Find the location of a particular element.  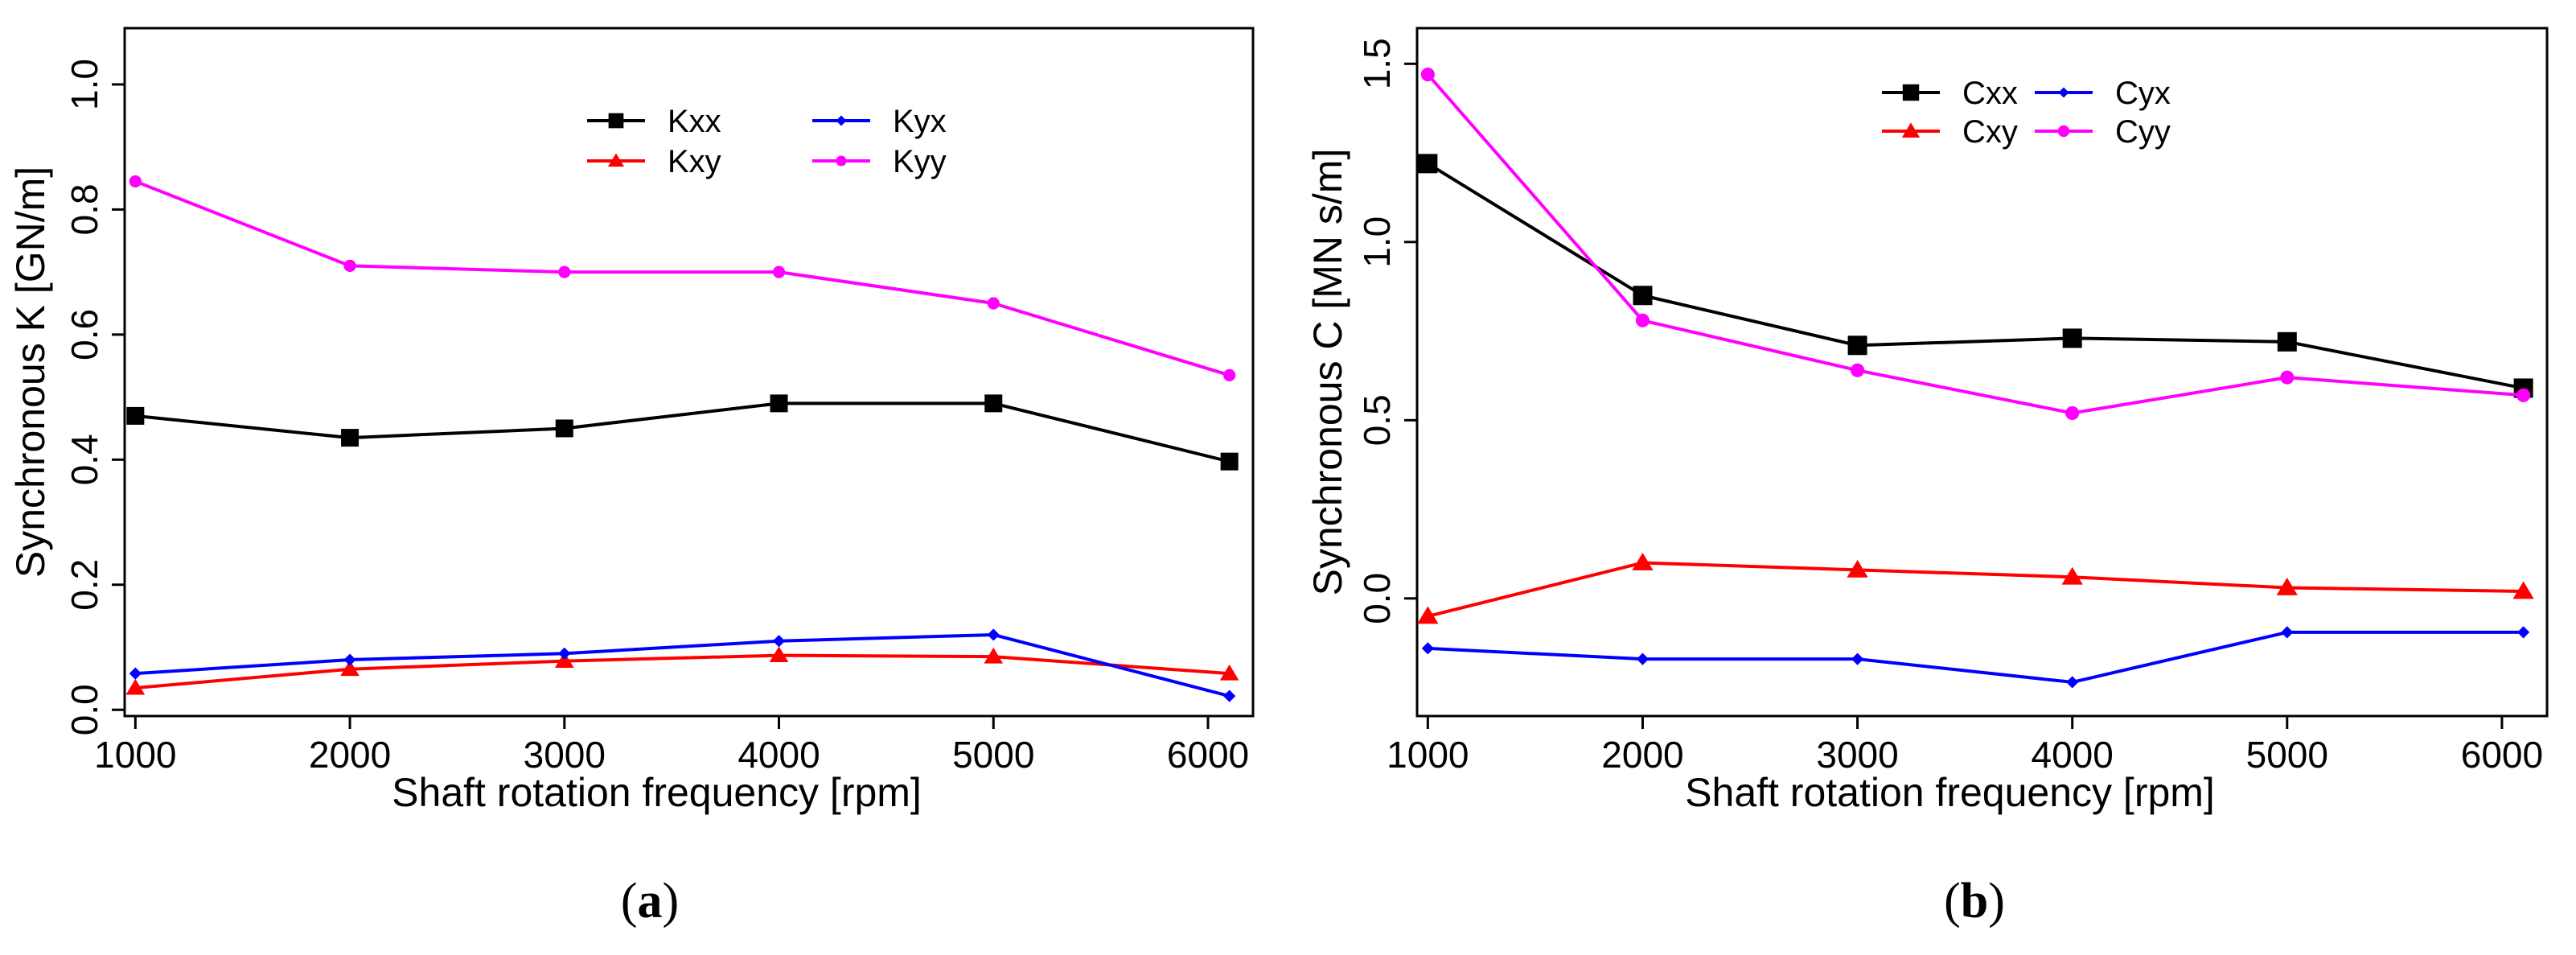

series-line-kxx is located at coordinates (682, 432).